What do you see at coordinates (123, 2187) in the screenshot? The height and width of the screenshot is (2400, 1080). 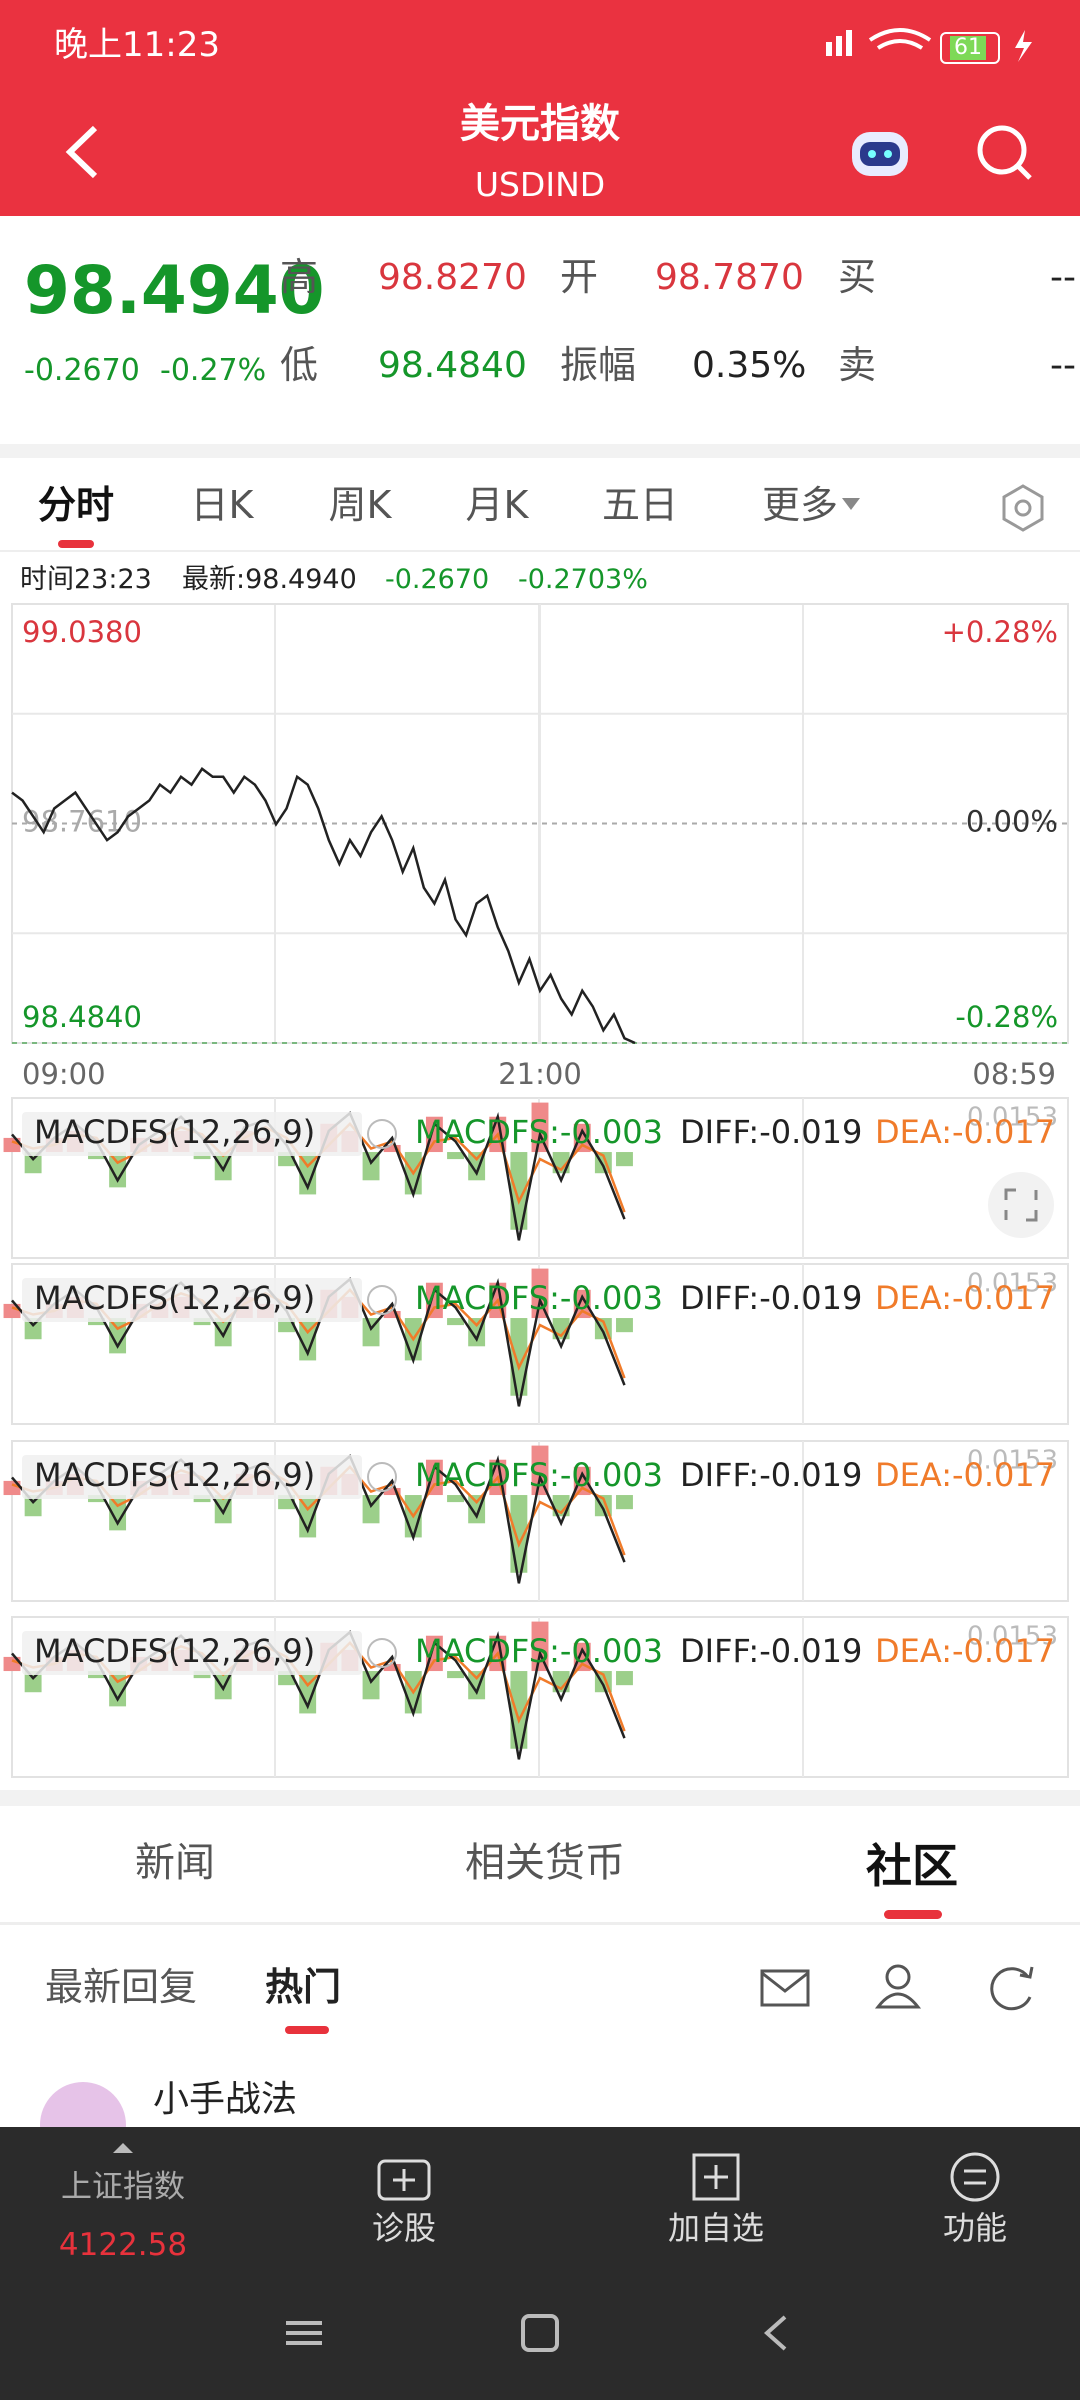 I see `index-name: 上证指数` at bounding box center [123, 2187].